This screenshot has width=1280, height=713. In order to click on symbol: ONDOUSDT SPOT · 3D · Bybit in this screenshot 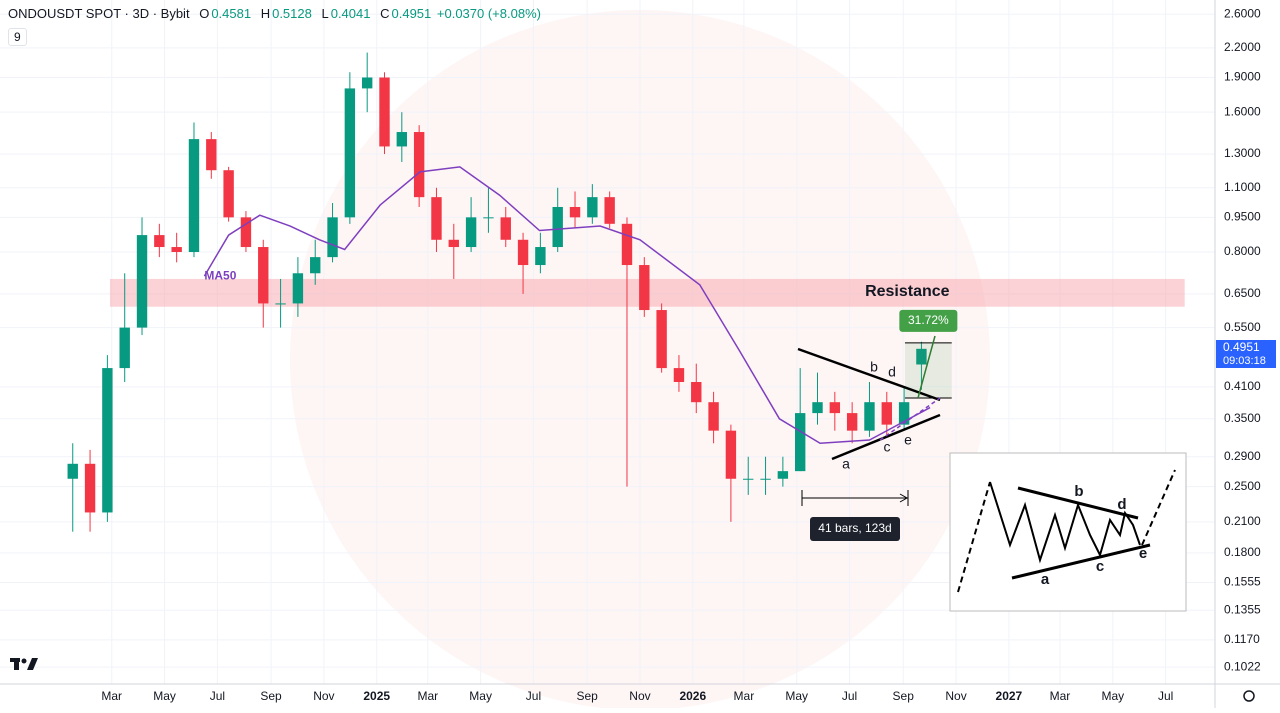, I will do `click(99, 13)`.